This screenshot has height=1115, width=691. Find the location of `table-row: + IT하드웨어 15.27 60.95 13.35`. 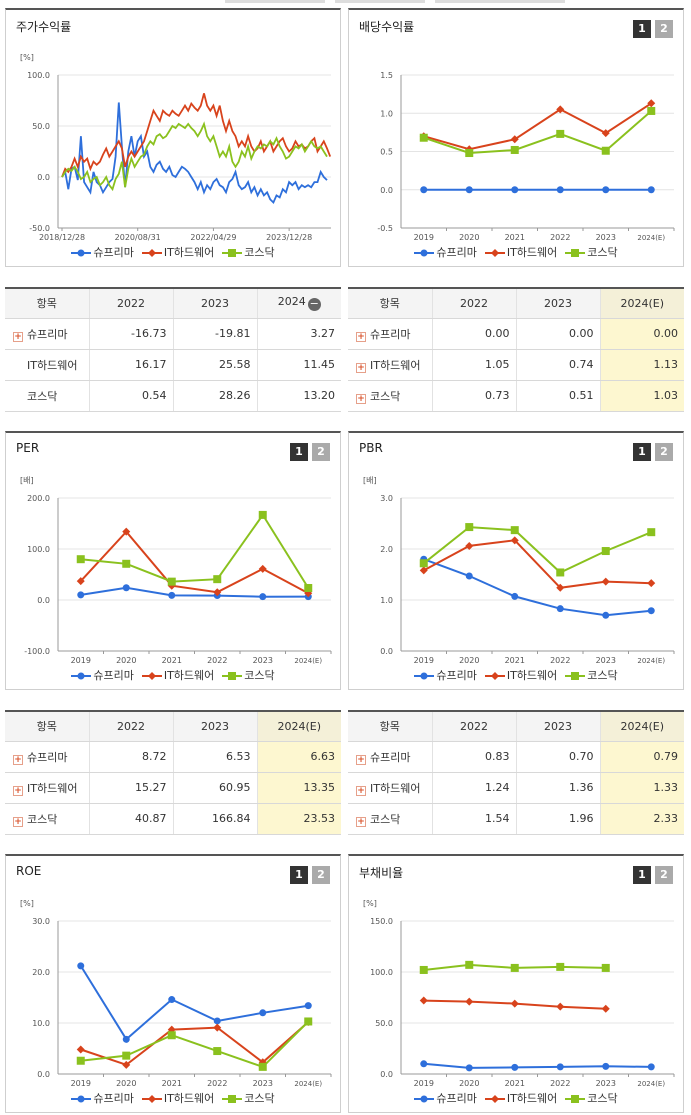

table-row: + IT하드웨어 15.27 60.95 13.35 is located at coordinates (173, 788).